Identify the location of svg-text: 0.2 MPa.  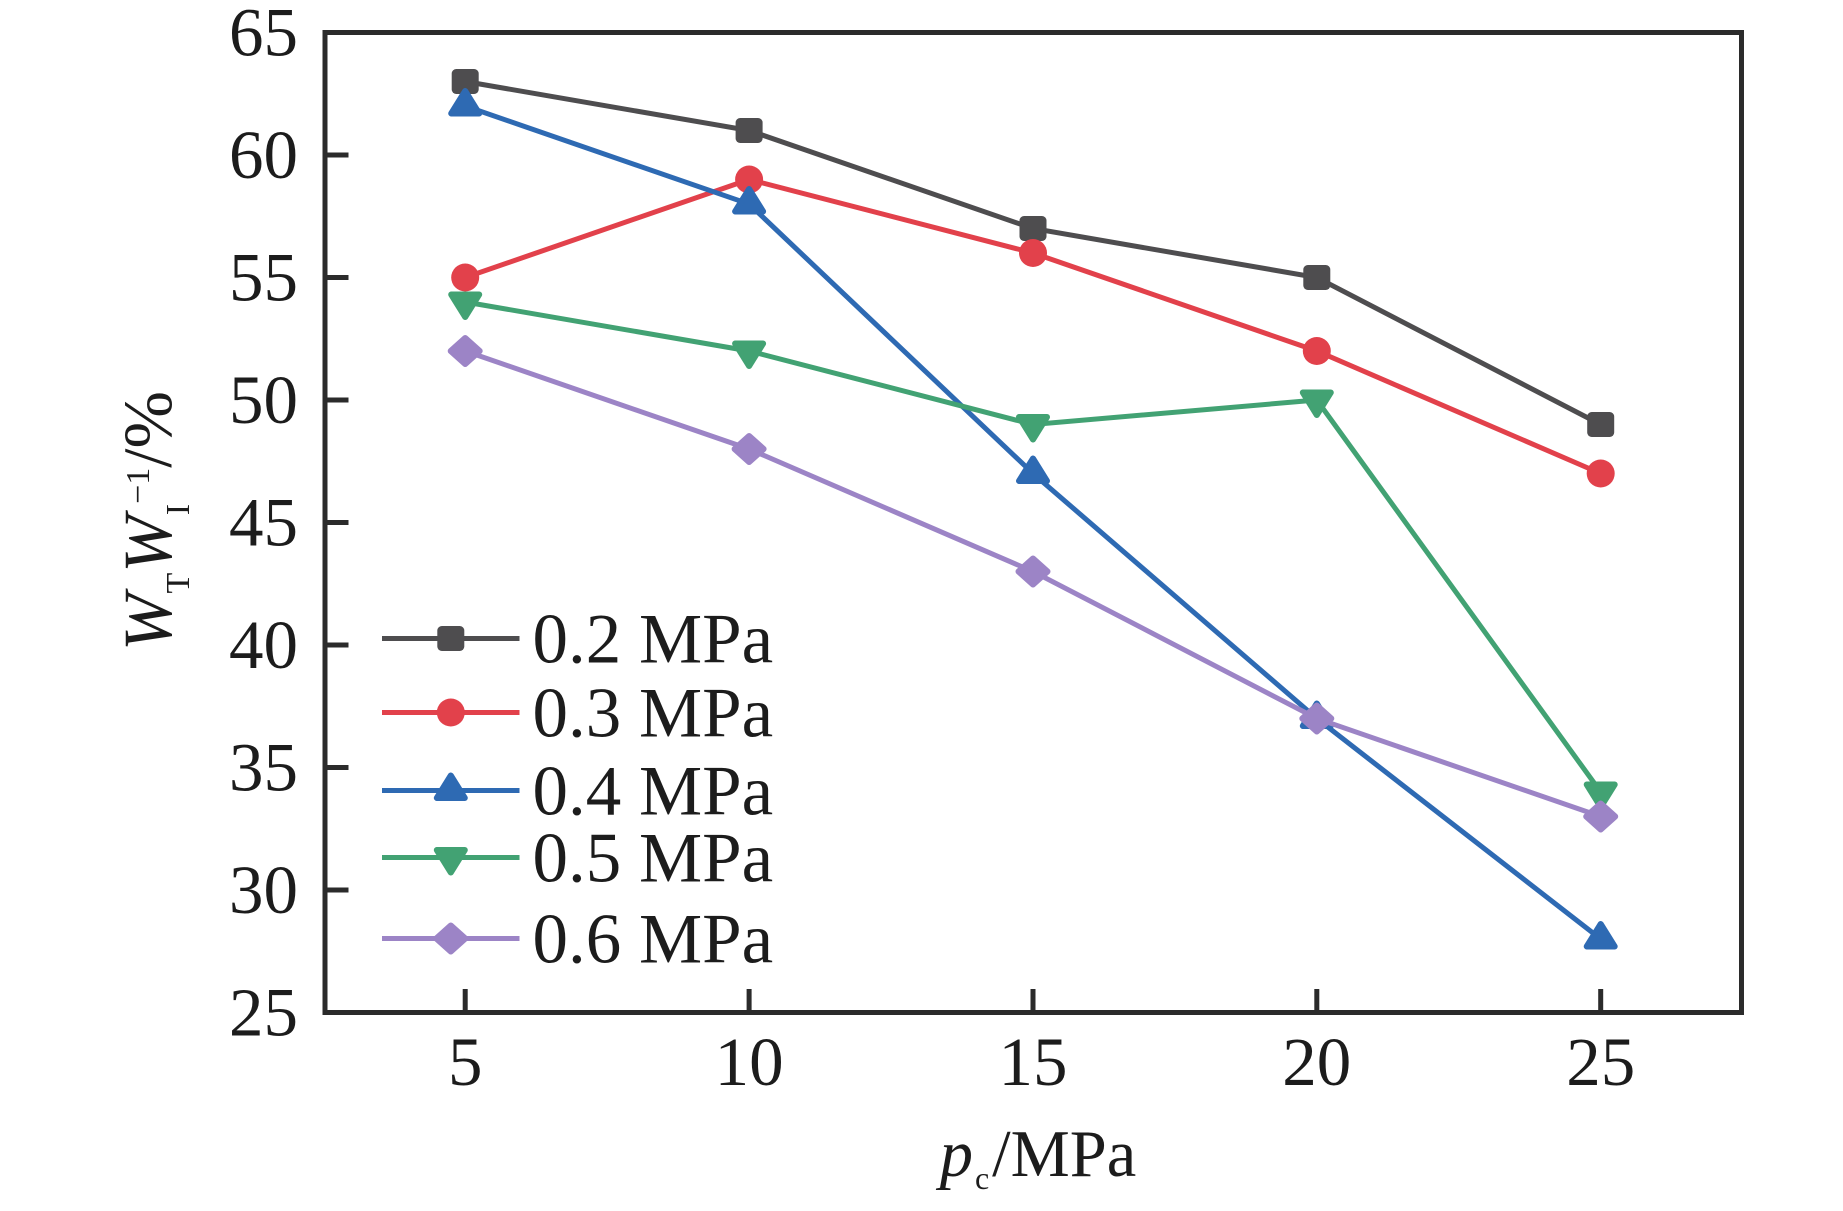
(653, 640).